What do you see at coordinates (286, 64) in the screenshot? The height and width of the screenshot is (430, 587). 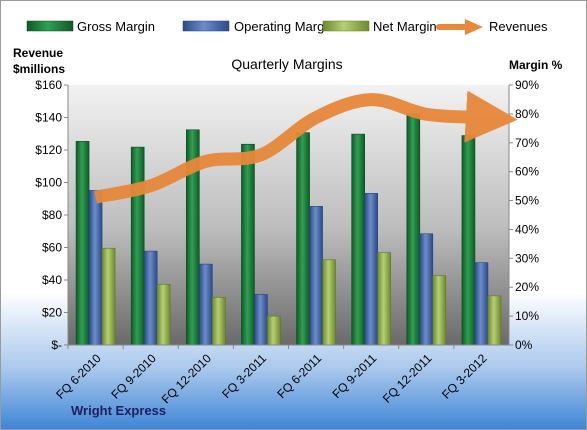 I see `chart-title: Quarterly Margins` at bounding box center [286, 64].